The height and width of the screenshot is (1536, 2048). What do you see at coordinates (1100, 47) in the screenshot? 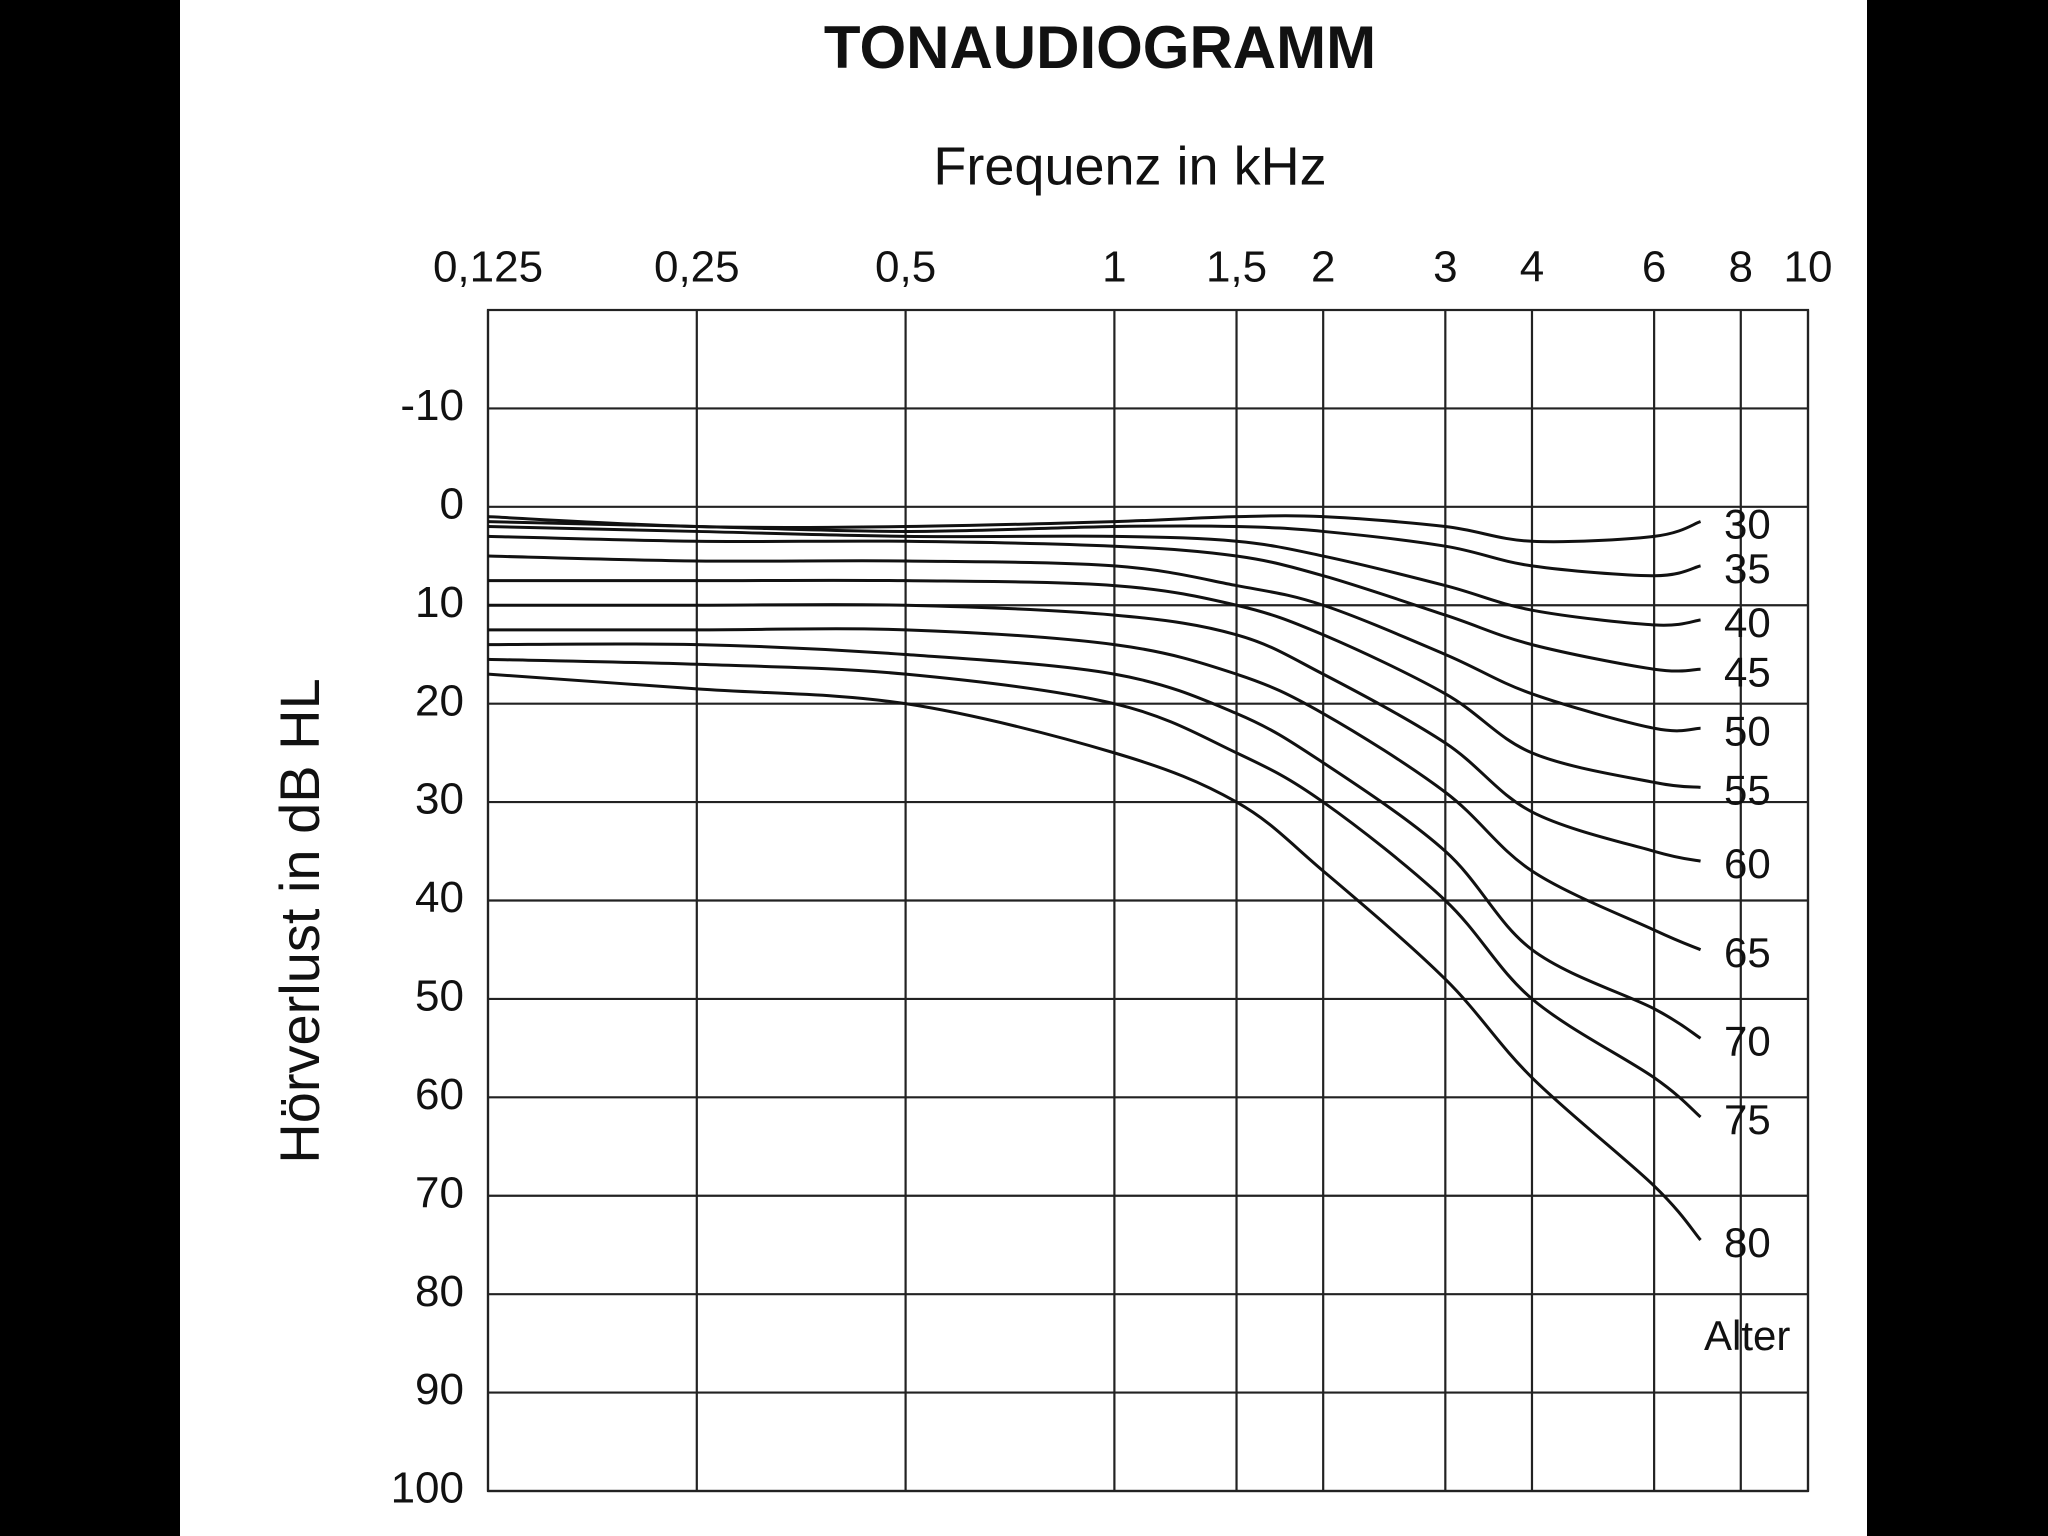
I see `chart-title: TONAUDIOGRAMM` at bounding box center [1100, 47].